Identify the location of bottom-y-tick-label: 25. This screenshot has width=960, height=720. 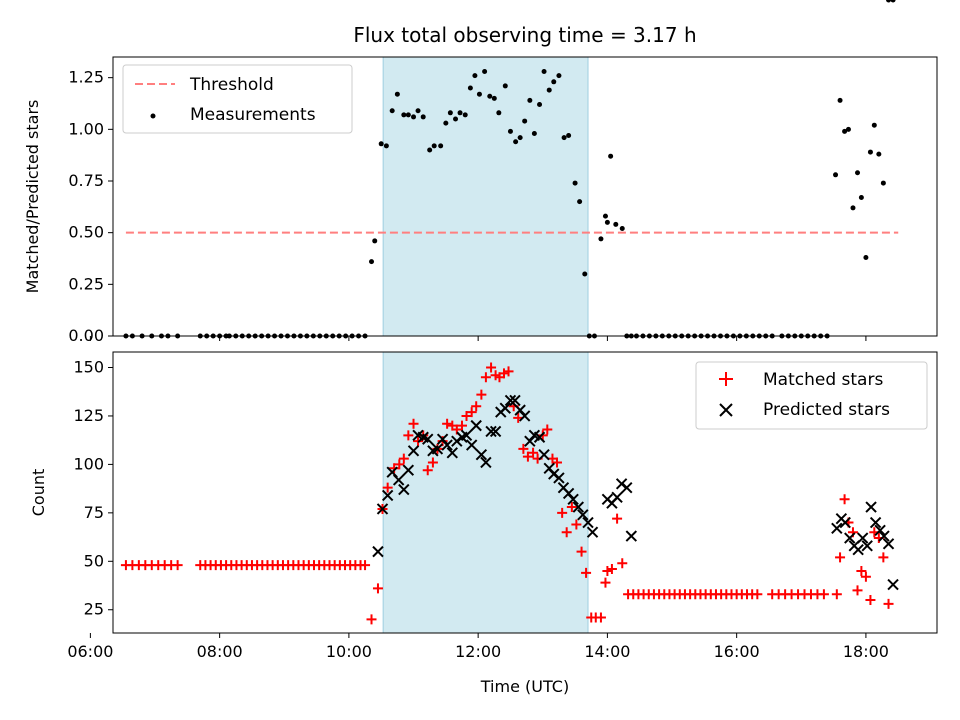
(94, 609).